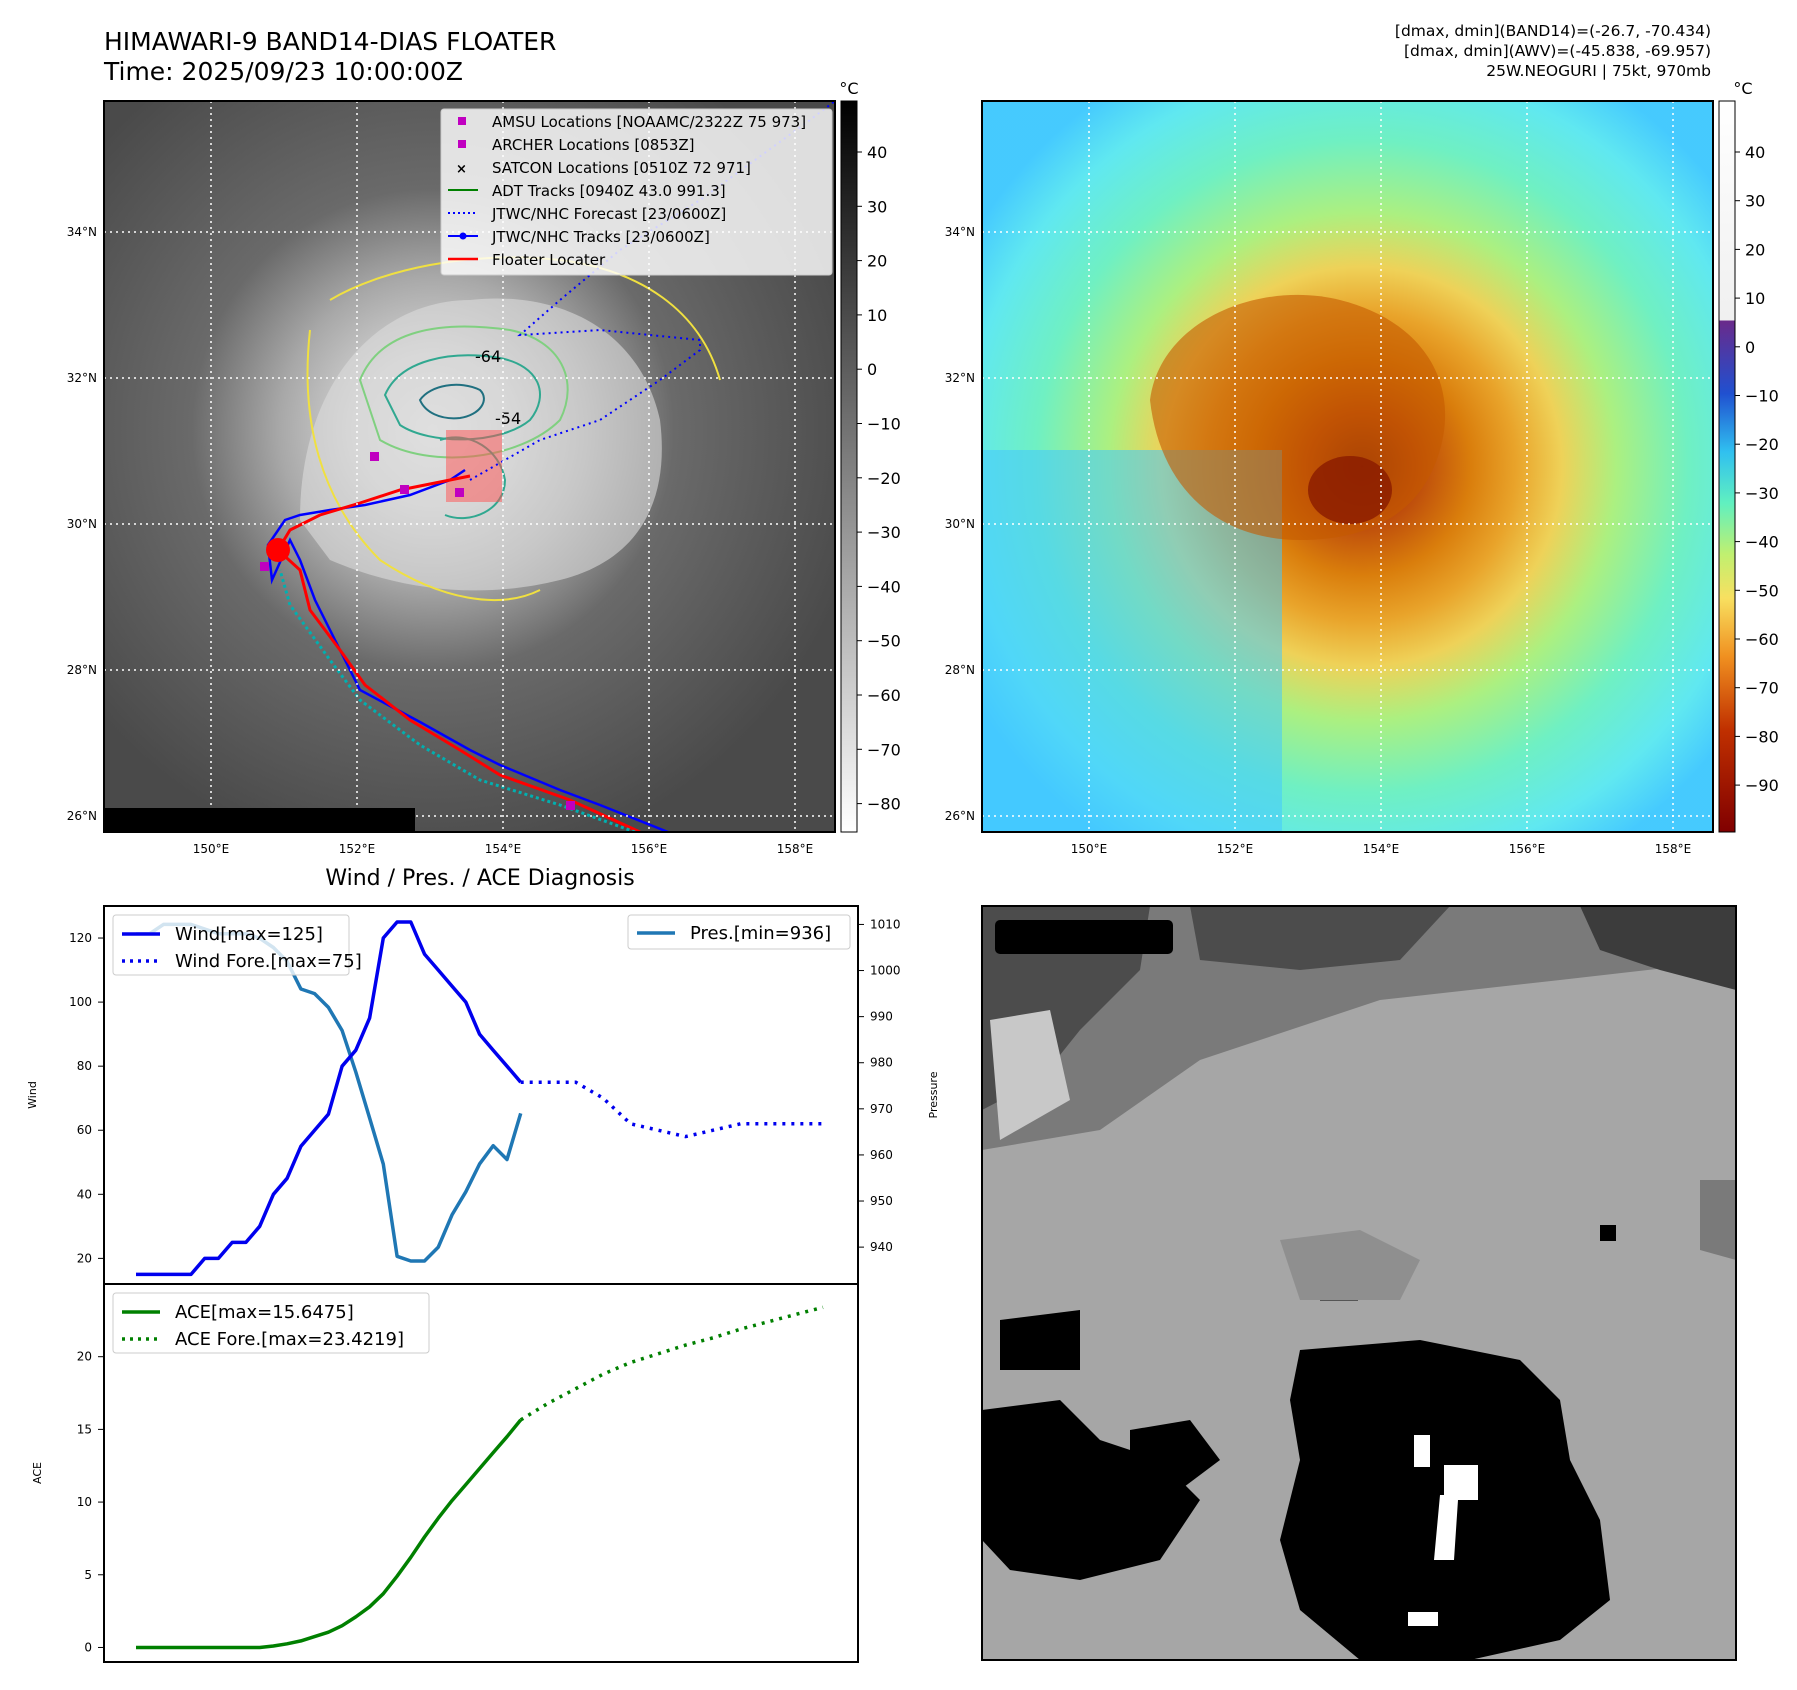  Describe the element at coordinates (278, 550) in the screenshot. I see `floater-origin-marker` at that location.